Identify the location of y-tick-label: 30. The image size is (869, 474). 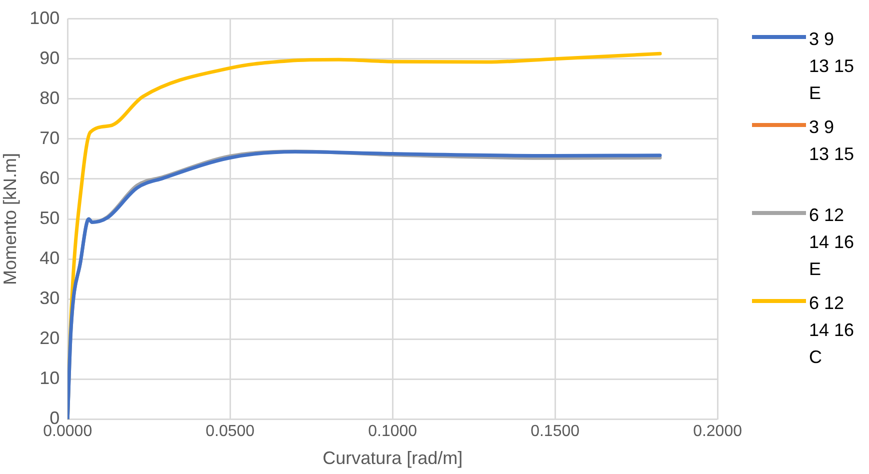
(50, 298).